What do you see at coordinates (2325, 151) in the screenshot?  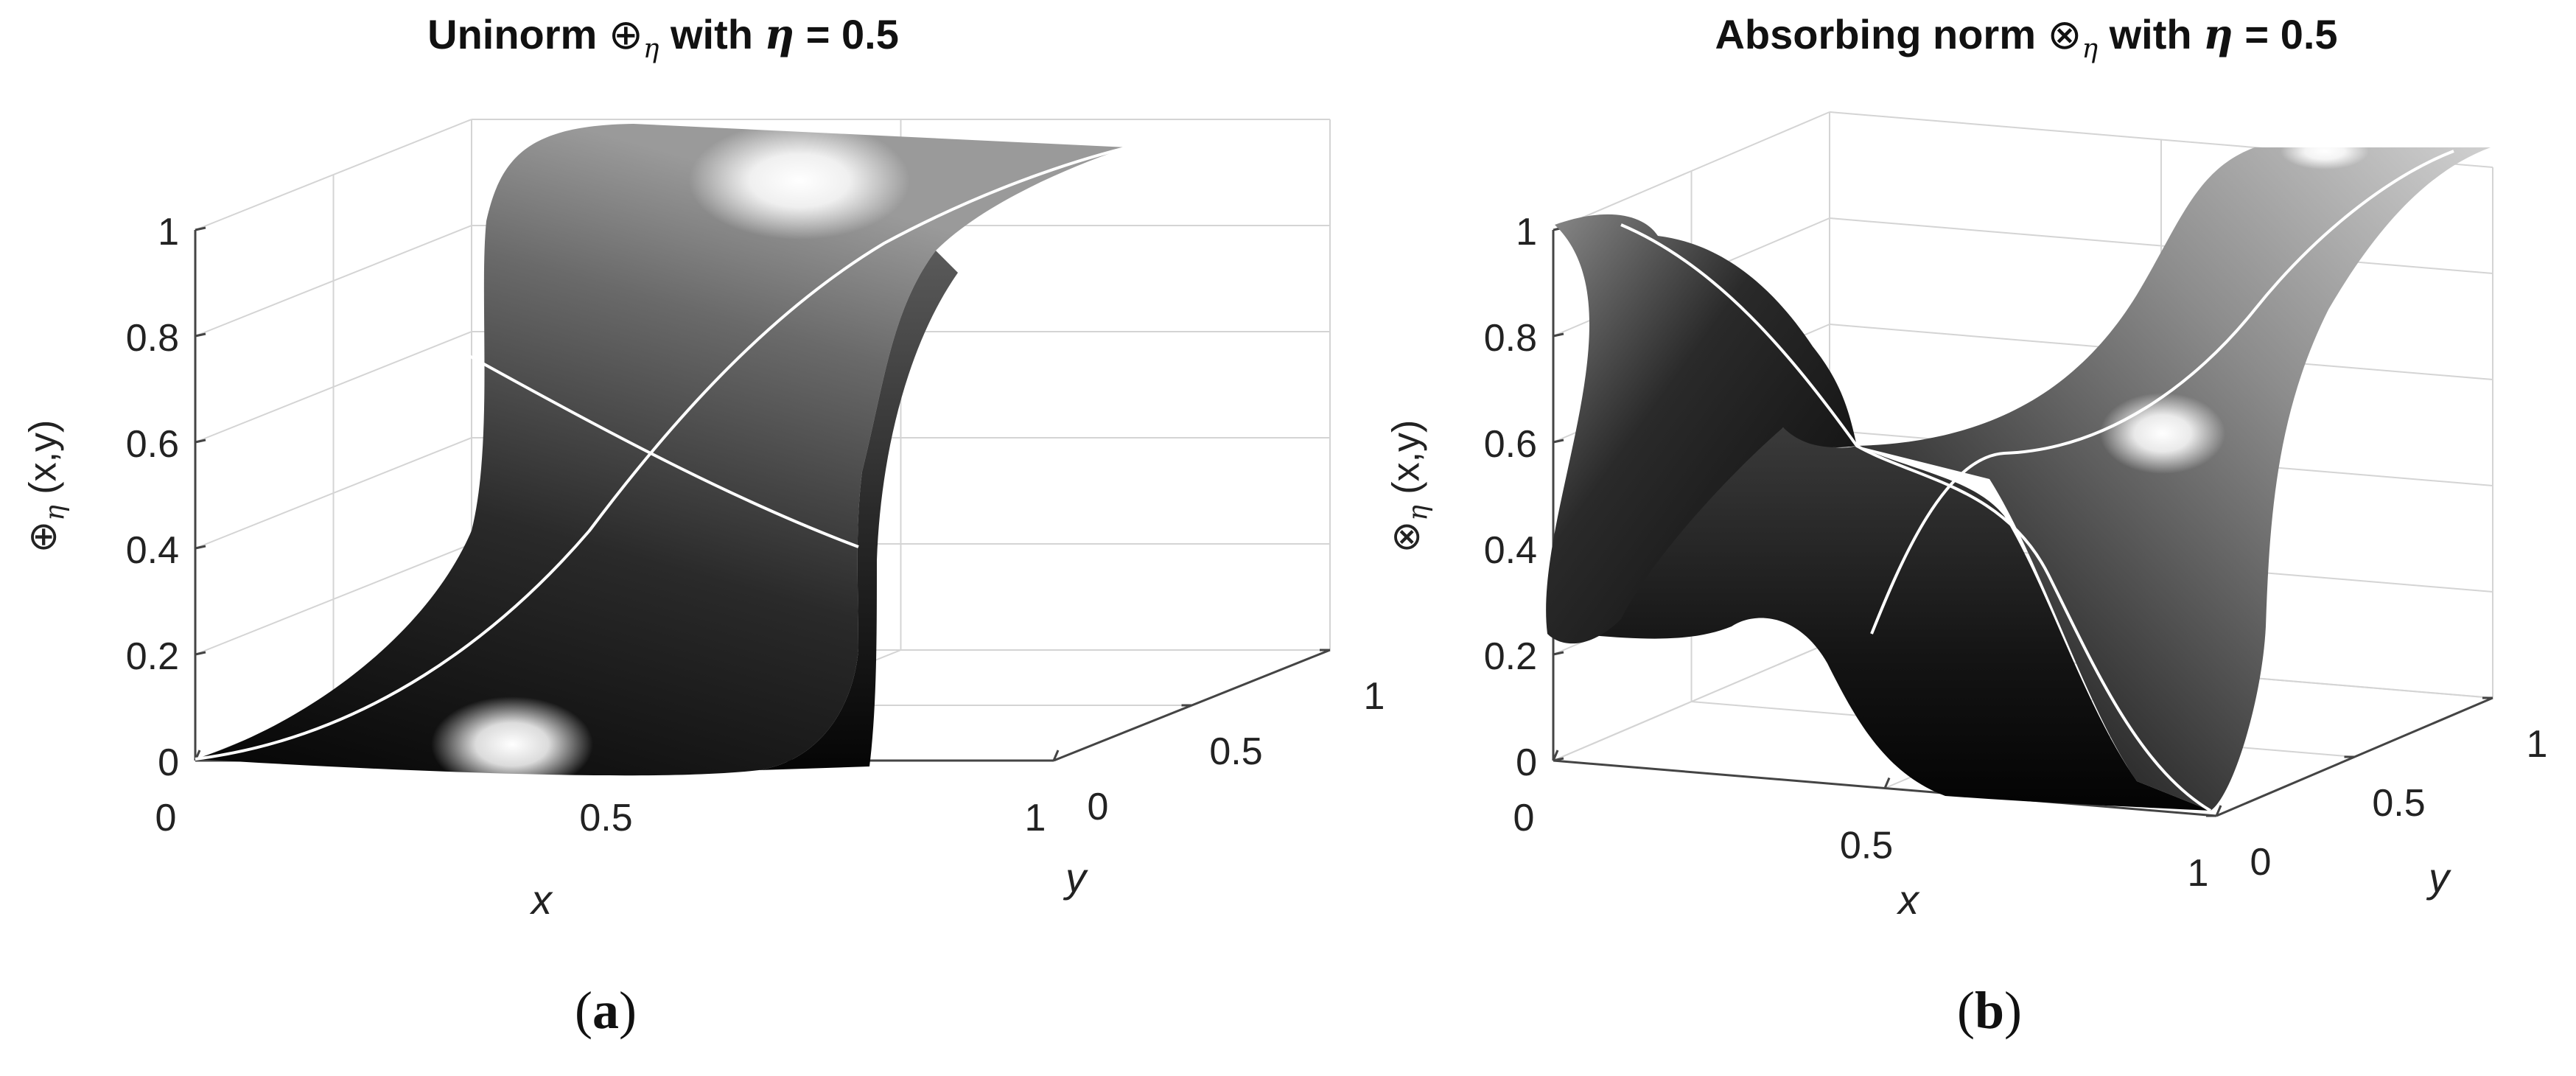 I see `surface-b-highlight-top` at bounding box center [2325, 151].